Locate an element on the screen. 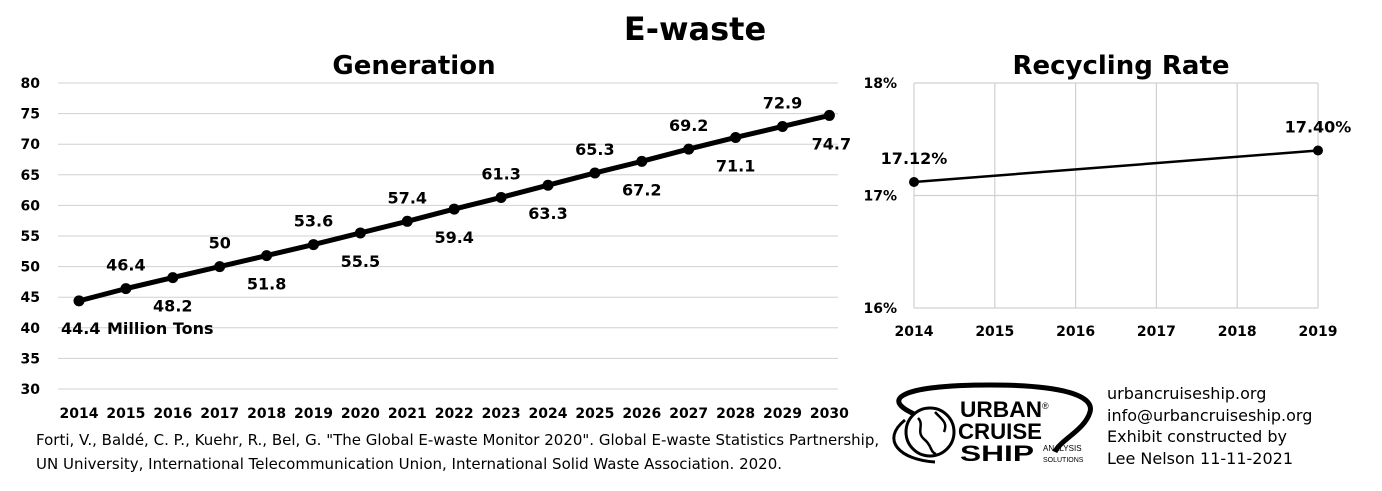 The height and width of the screenshot is (491, 1382). data-label: 53.6 is located at coordinates (313, 221).